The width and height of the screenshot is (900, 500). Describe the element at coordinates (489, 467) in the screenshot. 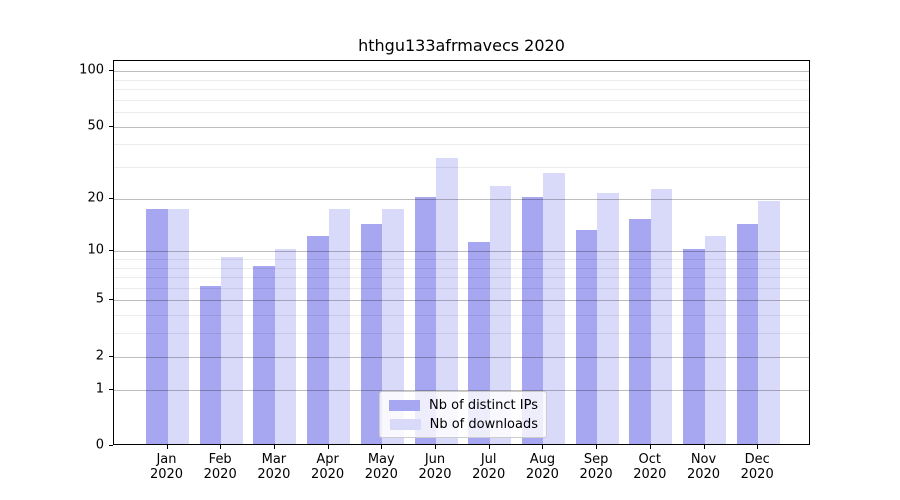

I see `x-axis-label-jul: Jul 2020` at that location.